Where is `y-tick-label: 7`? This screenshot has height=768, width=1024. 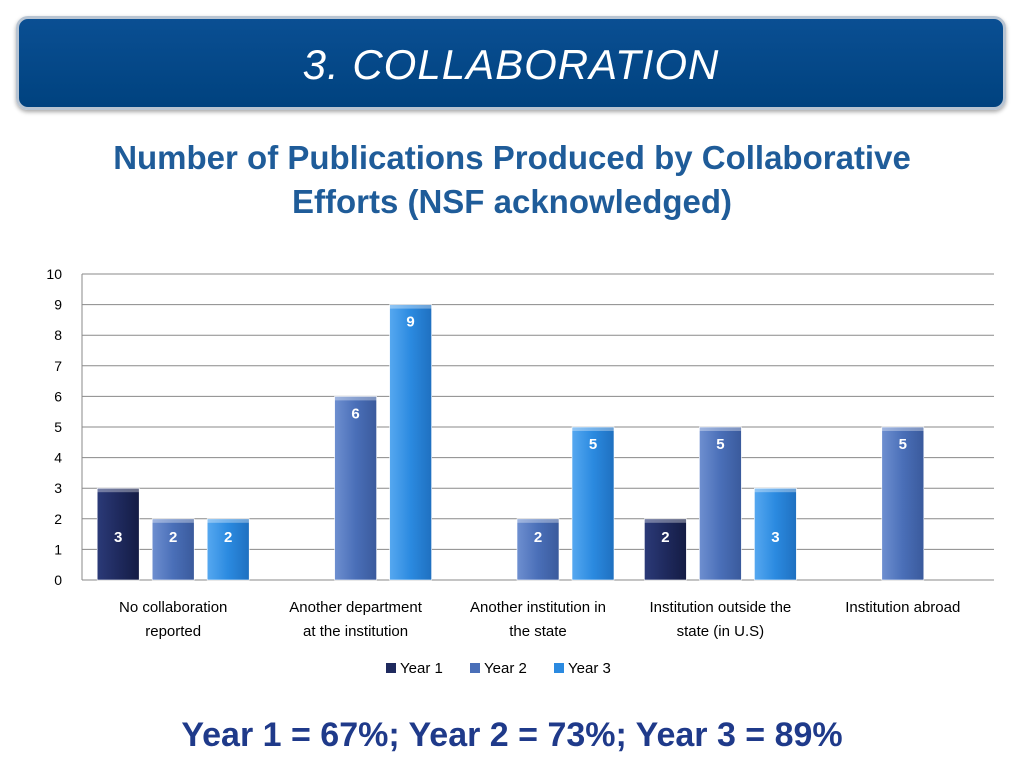 y-tick-label: 7 is located at coordinates (58, 366).